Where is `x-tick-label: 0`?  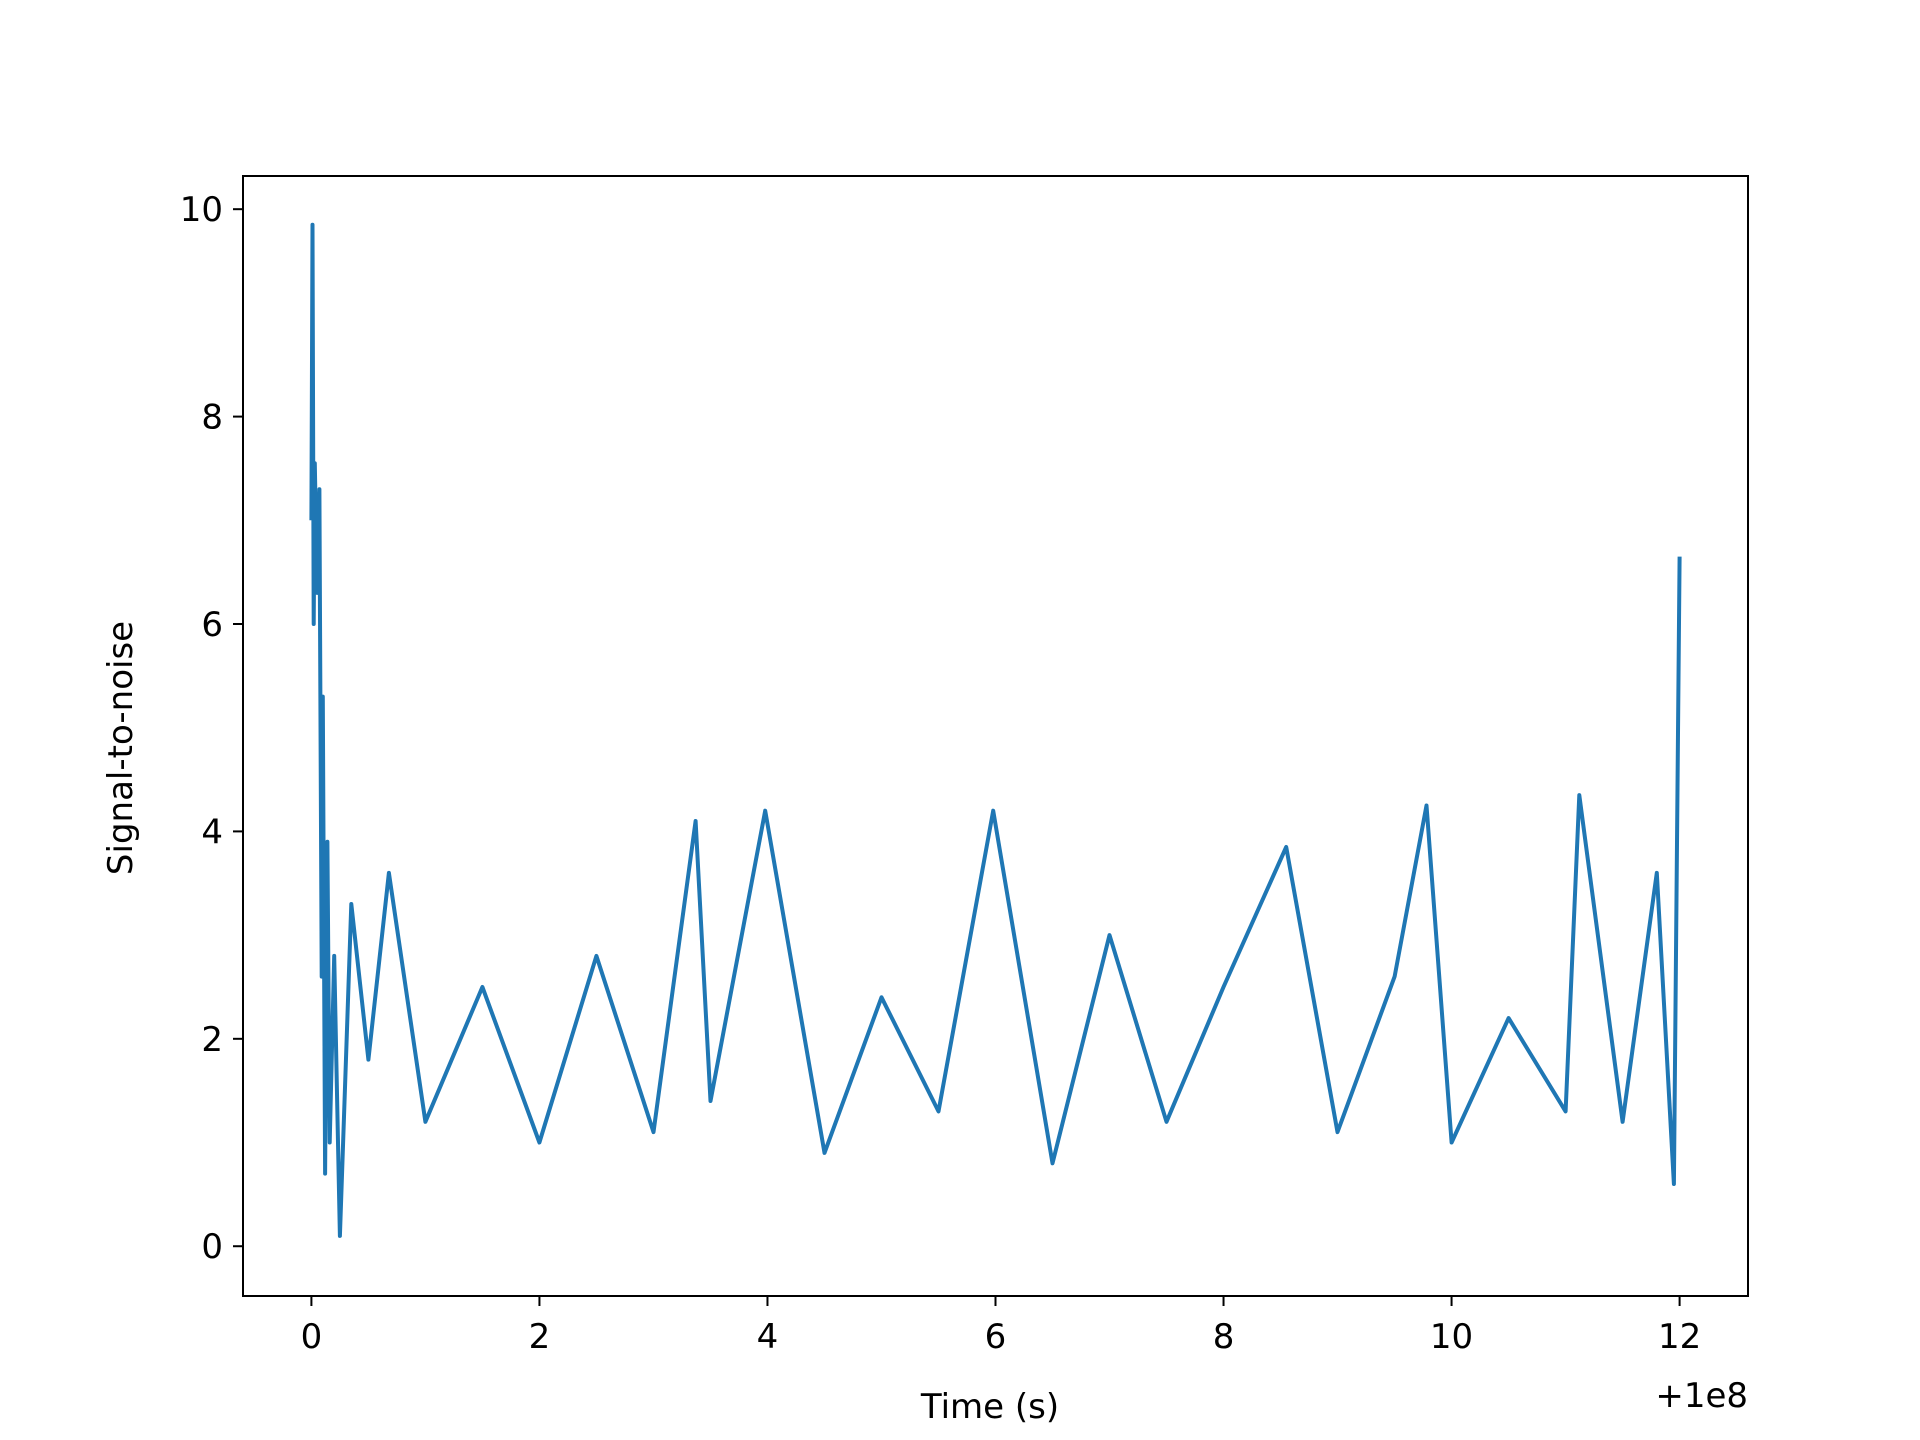
x-tick-label: 0 is located at coordinates (312, 1337).